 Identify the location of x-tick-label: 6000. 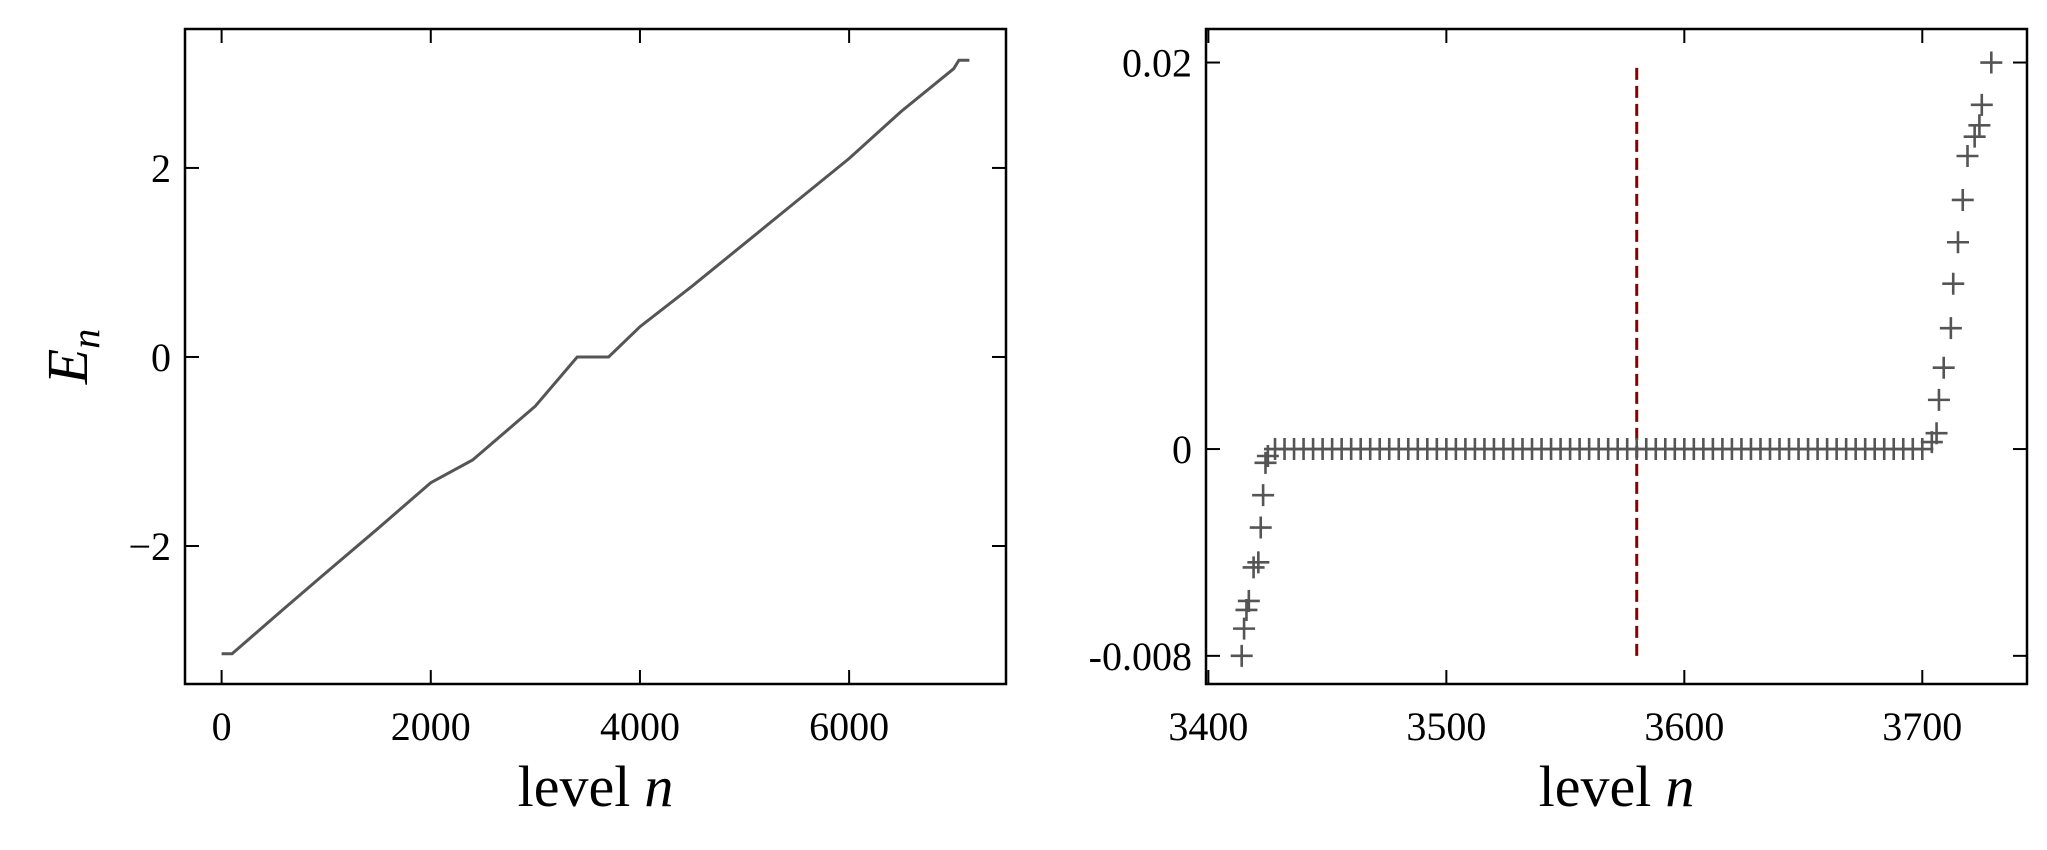
(849, 726).